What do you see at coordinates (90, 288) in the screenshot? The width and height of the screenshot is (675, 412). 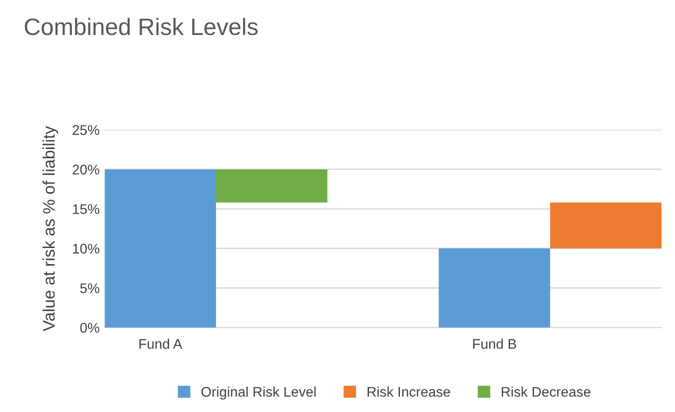 I see `y-tick-label: 5%` at bounding box center [90, 288].